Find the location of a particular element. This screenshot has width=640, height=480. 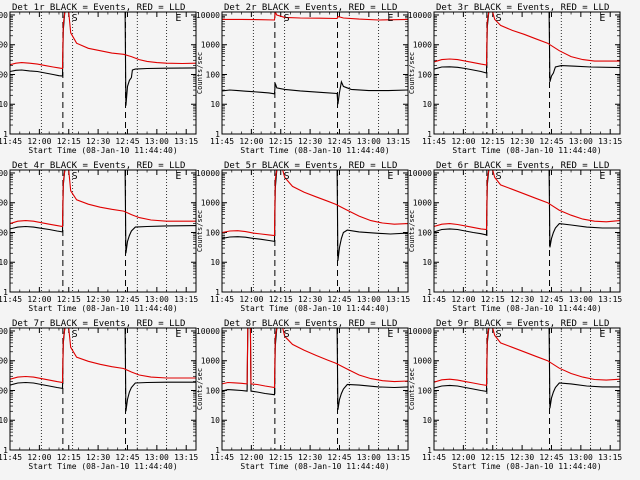

panel-title: Det 3r BLACK = Events, RED = LLD is located at coordinates (522, 8).